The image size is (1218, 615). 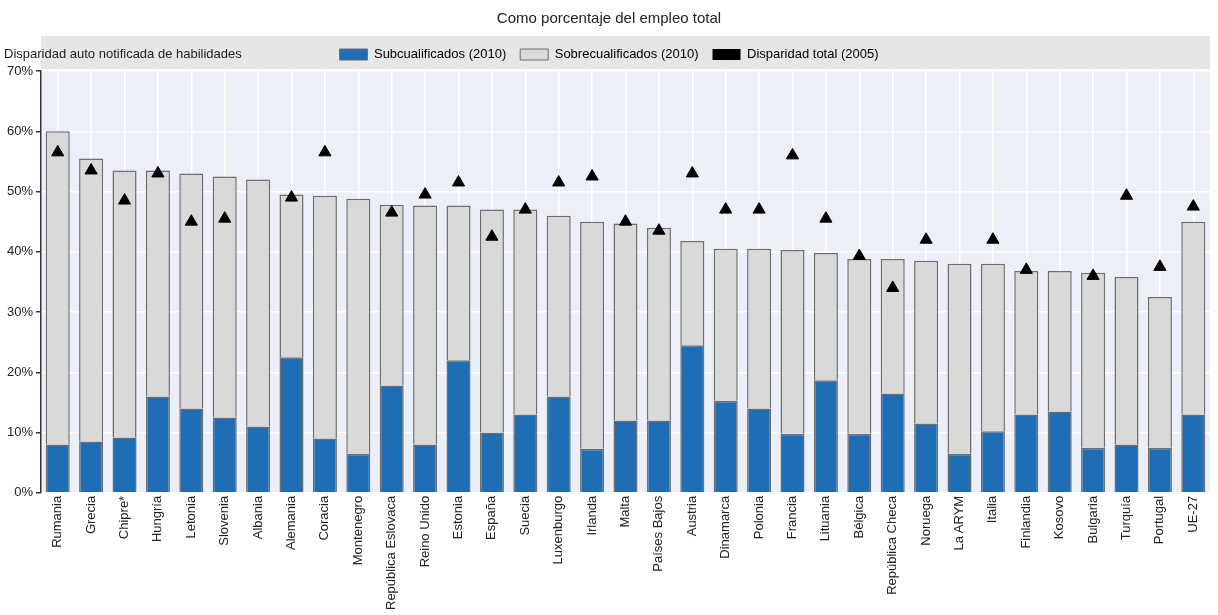 What do you see at coordinates (20, 191) in the screenshot?
I see `y-tick-label: 50%` at bounding box center [20, 191].